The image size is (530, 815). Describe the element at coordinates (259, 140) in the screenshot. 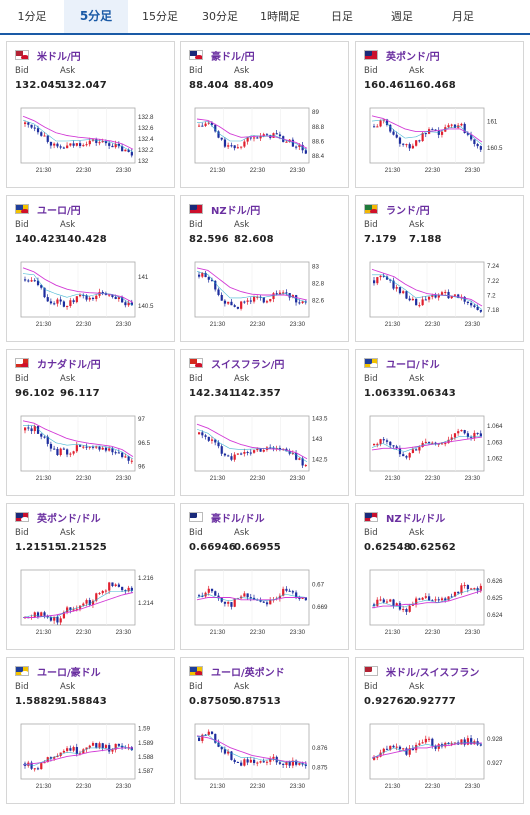

I see `price-chart: 89 88.8 88.6 88.4 21:30 22:30 23:30` at that location.